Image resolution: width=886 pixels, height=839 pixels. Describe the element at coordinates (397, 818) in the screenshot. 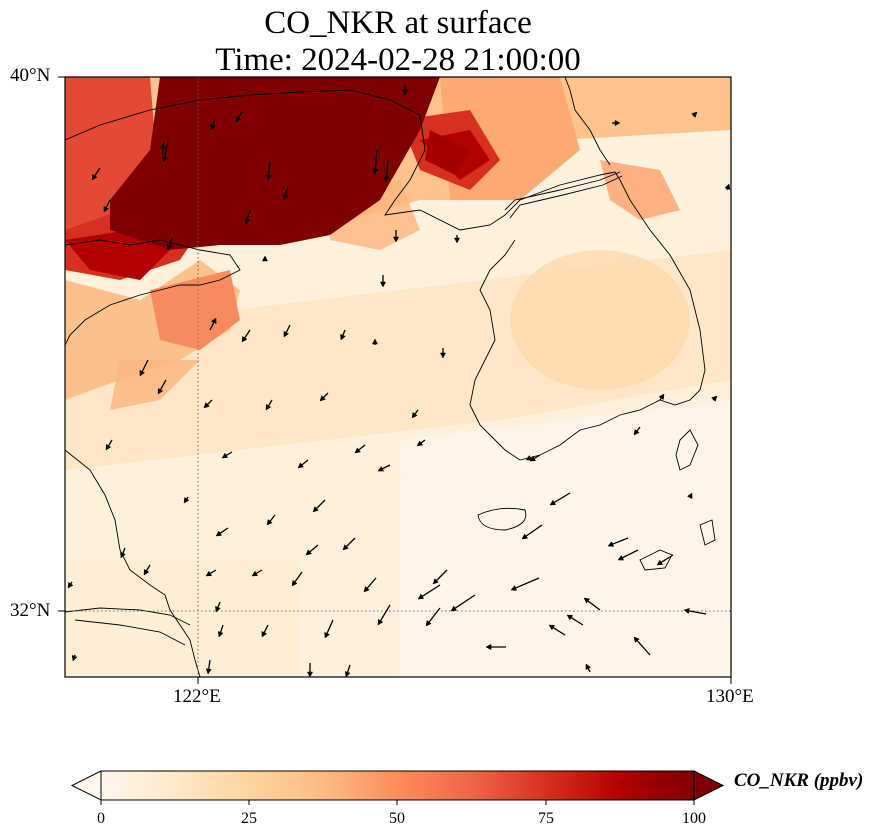

I see `colorbar-tick-50: 50` at that location.